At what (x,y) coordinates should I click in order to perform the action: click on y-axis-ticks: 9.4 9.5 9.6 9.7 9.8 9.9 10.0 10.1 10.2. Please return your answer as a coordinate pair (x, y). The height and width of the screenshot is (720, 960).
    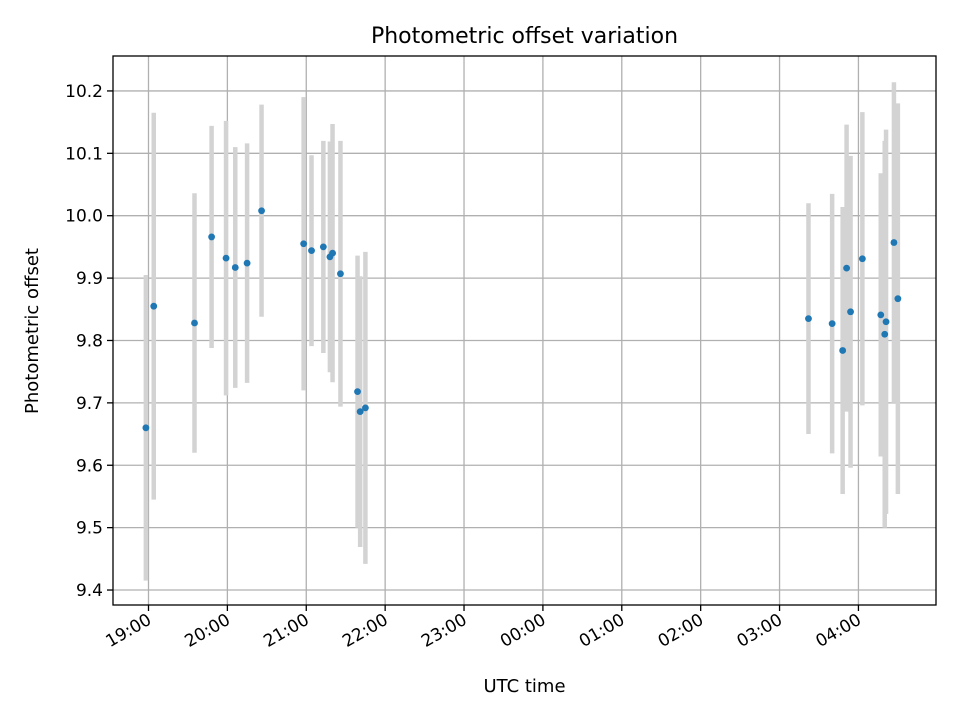
    Looking at the image, I should click on (89, 341).